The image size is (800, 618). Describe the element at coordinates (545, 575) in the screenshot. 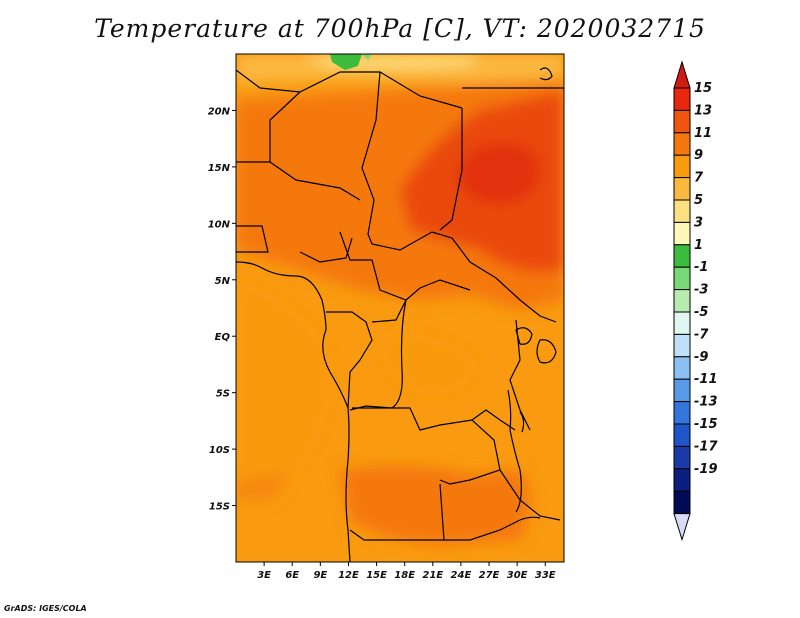

I see `x-tick-label: 33E` at that location.